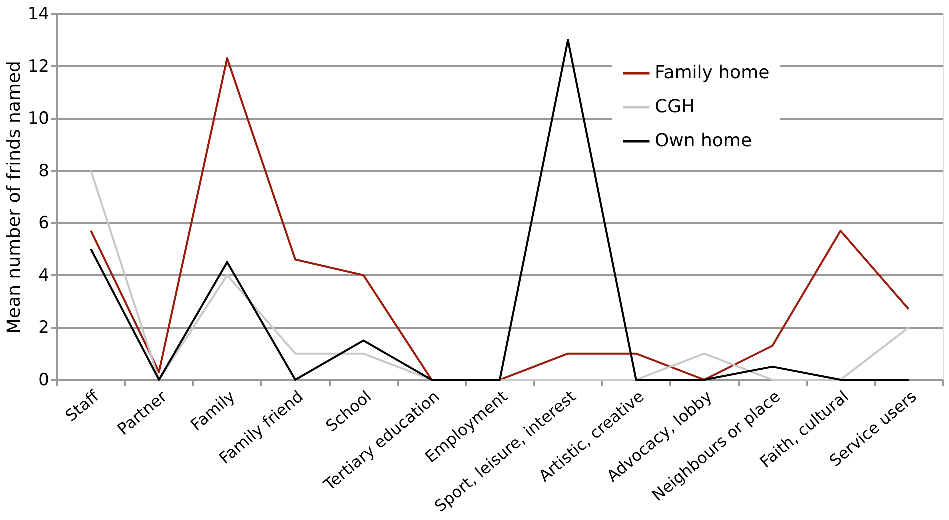  Describe the element at coordinates (39, 66) in the screenshot. I see `y-tick-label: 12` at that location.